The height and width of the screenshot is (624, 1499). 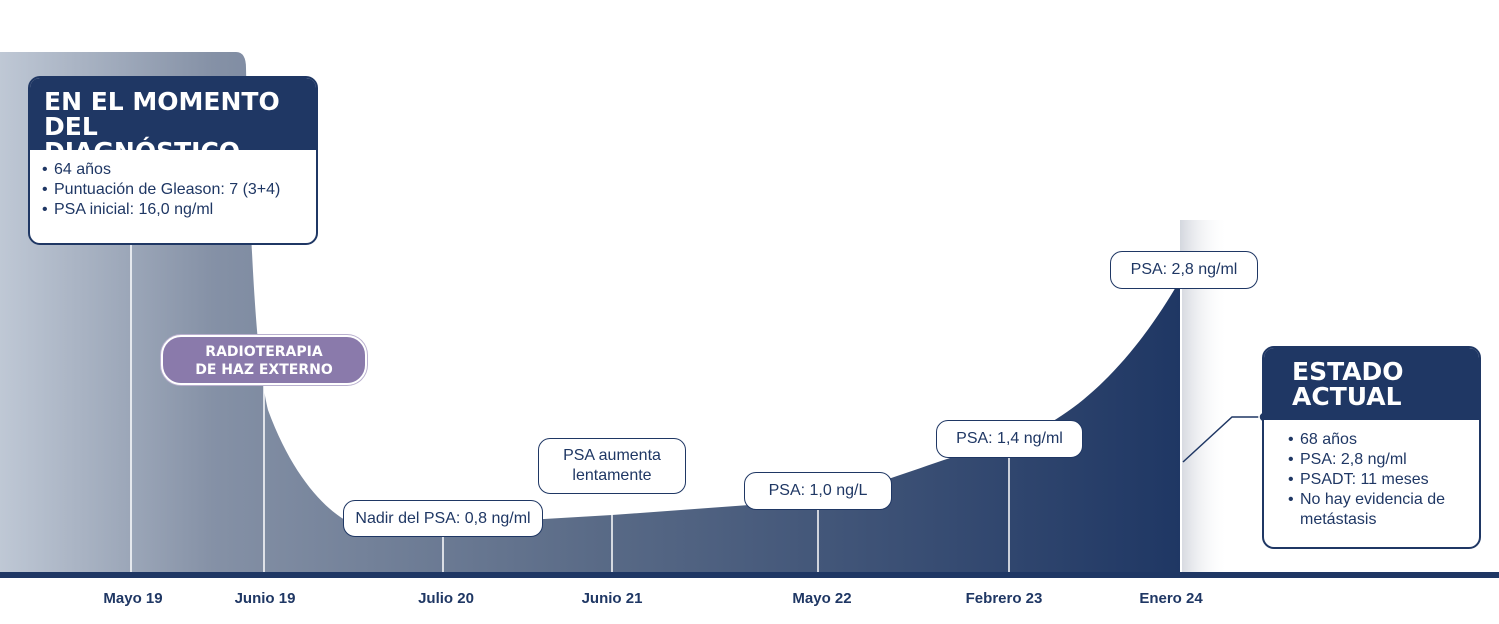 I want to click on current-item-psa: PSA: 2,8 ng/ml, so click(x=1376, y=460).